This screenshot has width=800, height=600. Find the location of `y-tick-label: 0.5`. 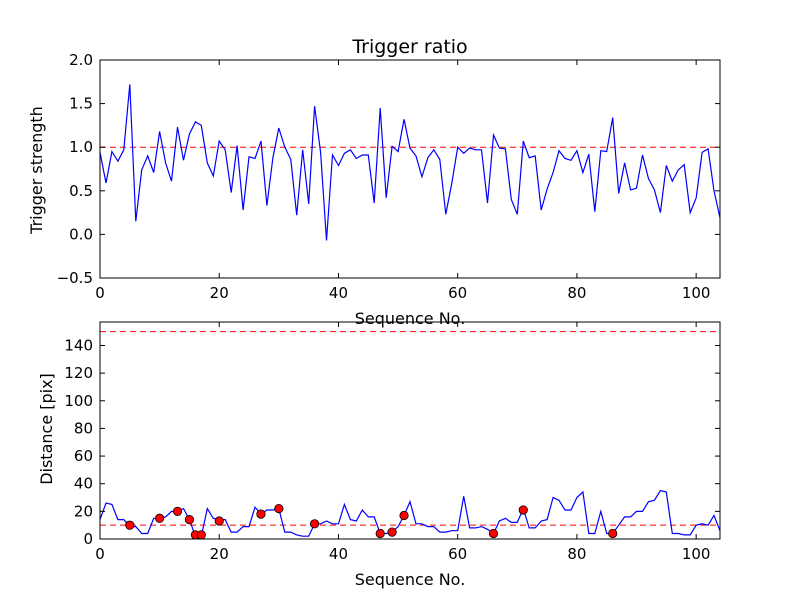

y-tick-label: 0.5 is located at coordinates (81, 191).